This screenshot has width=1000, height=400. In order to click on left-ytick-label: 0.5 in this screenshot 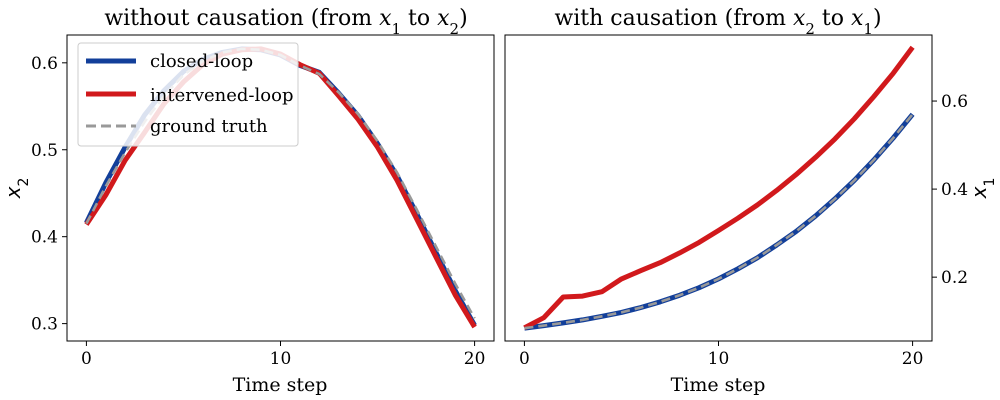, I will do `click(44, 151)`.